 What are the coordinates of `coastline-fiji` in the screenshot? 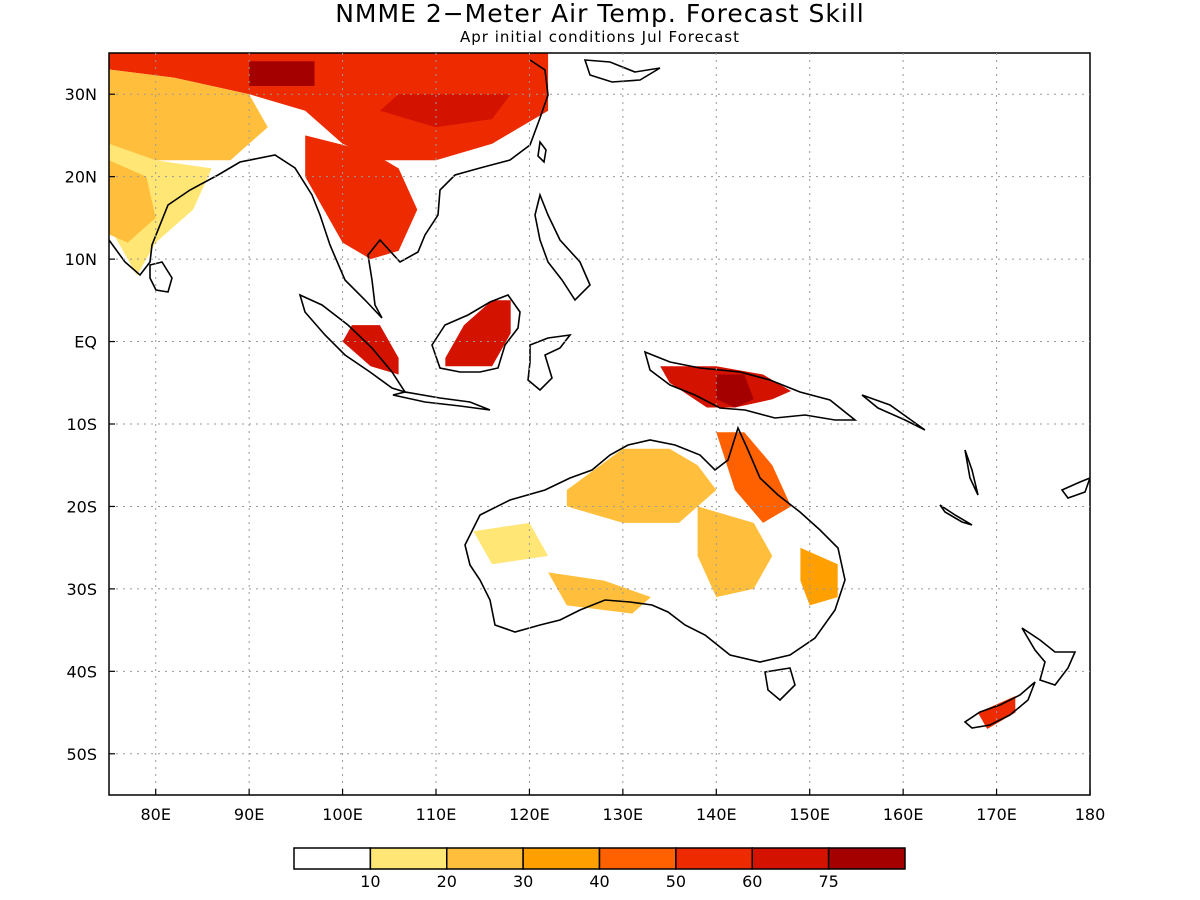 It's located at (1075, 488).